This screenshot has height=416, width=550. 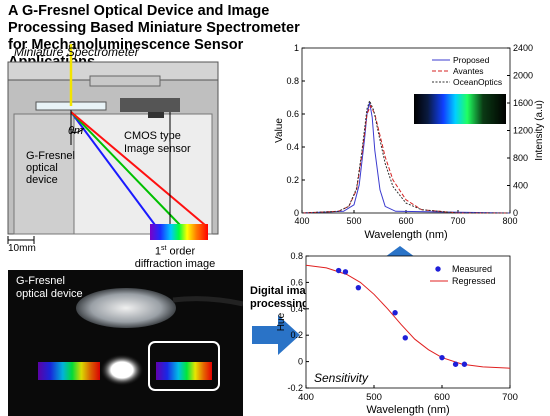 I want to click on angle-label: θm, so click(x=76, y=131).